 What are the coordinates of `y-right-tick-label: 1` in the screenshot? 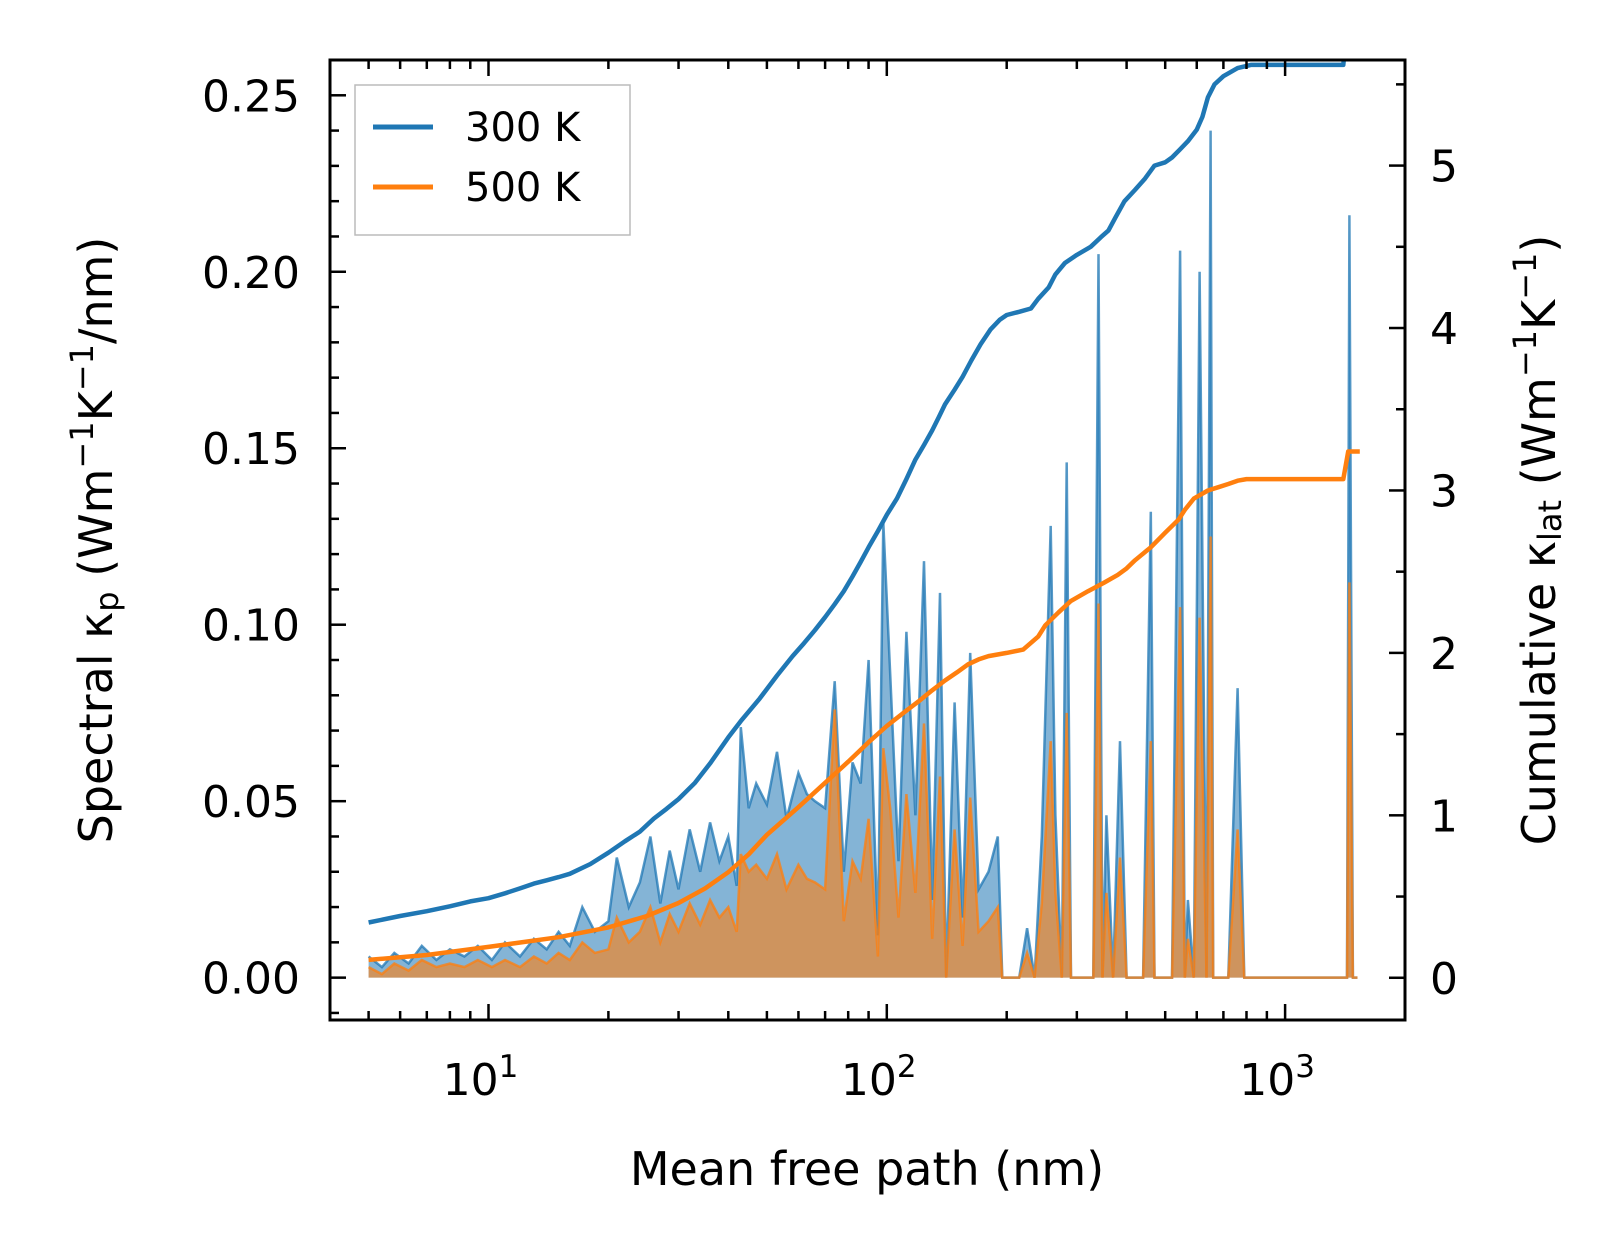 It's located at (1444, 816).